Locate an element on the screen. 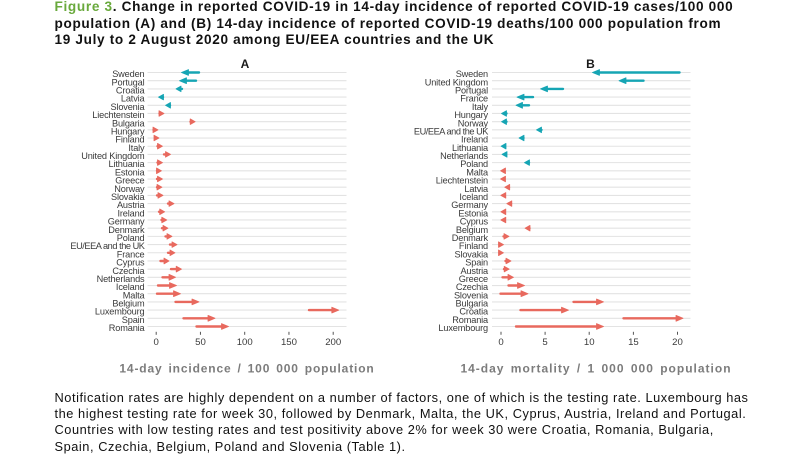 Image resolution: width=800 pixels, height=465 pixels. svg-text: 20 is located at coordinates (677, 342).